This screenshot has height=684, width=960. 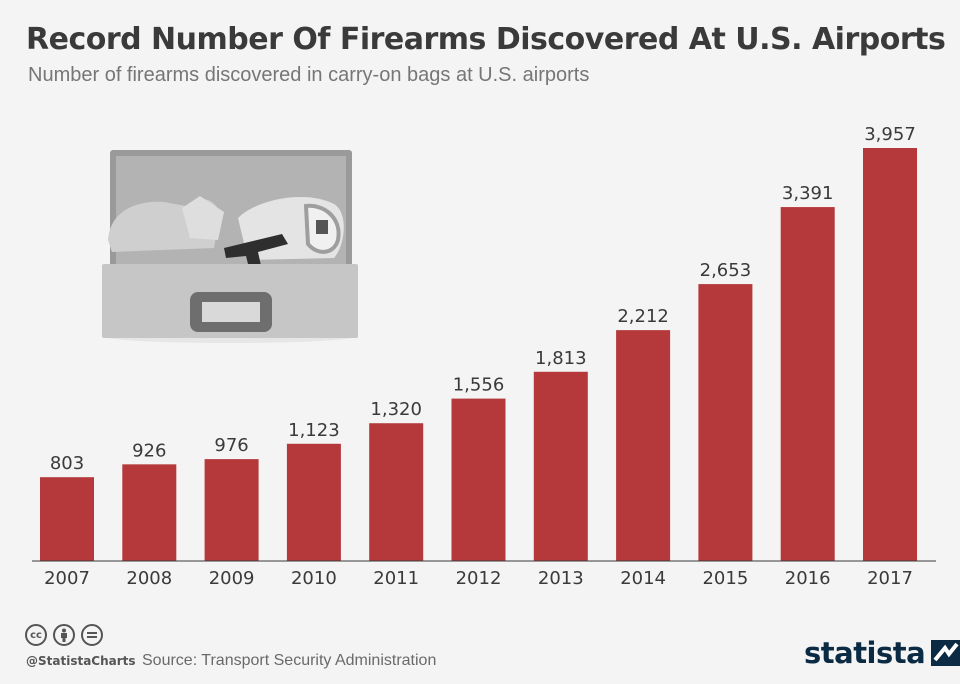 I want to click on x-tick-label: 2009, so click(x=232, y=578).